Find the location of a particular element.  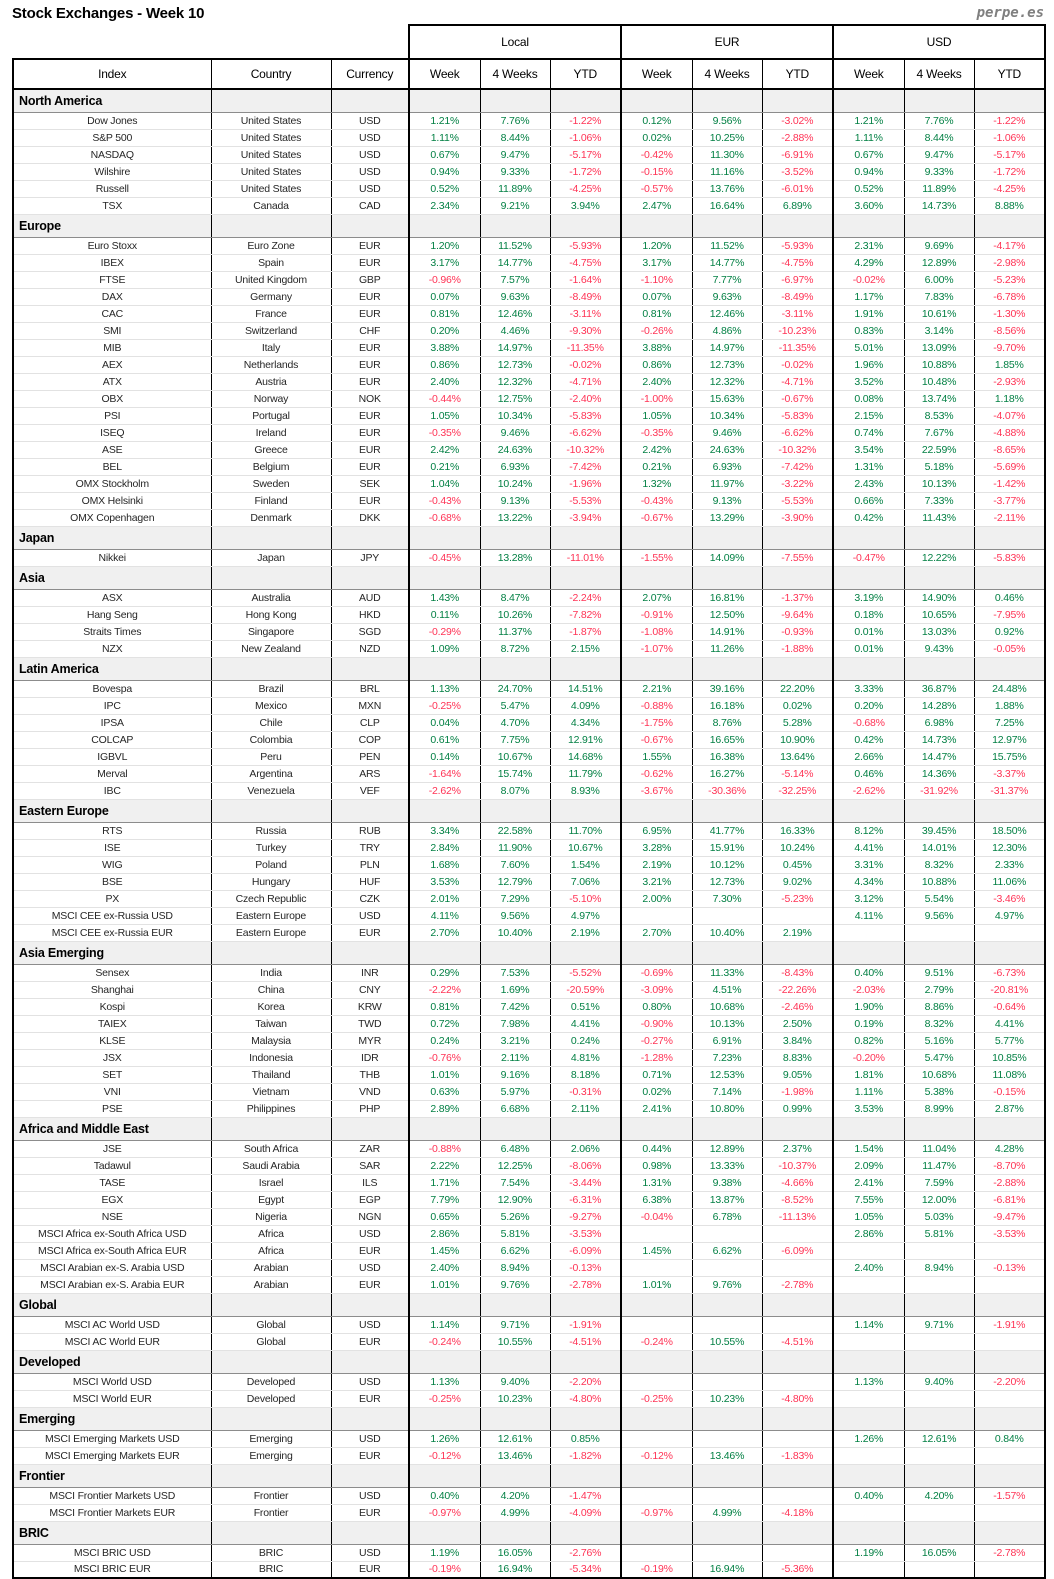

value-cell: -1.75% is located at coordinates (656, 722).